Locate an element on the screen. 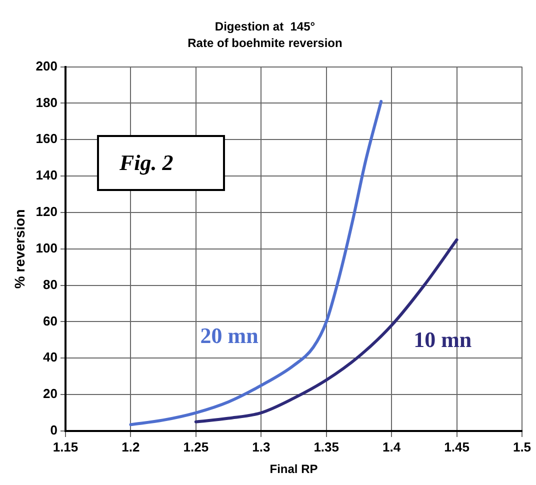 The image size is (536, 485). chart-subtitle: Rate of boehmite reversion is located at coordinates (265, 43).